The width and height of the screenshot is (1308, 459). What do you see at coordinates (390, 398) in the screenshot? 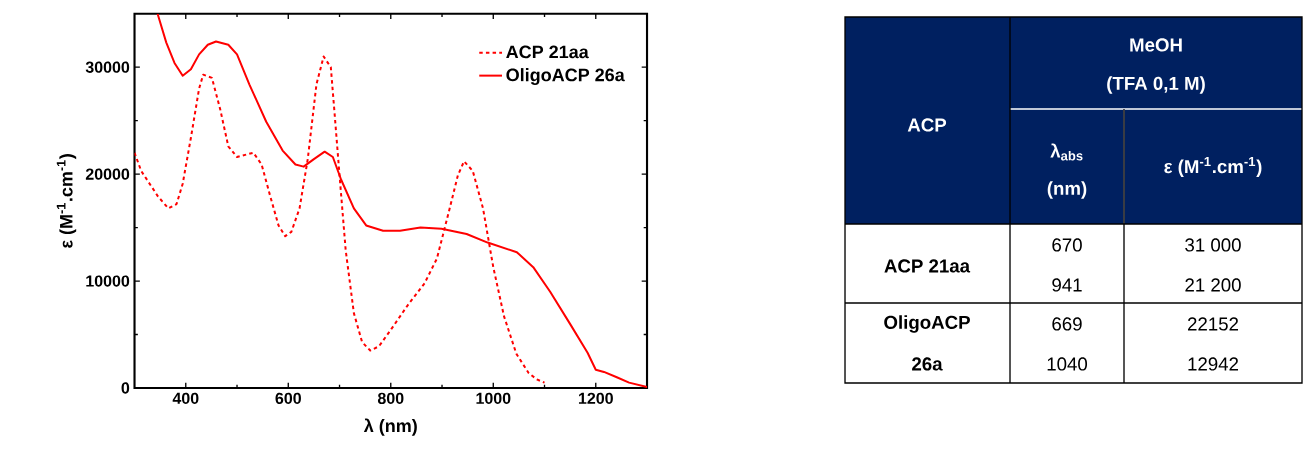
I see `x-tick-label: 800` at bounding box center [390, 398].